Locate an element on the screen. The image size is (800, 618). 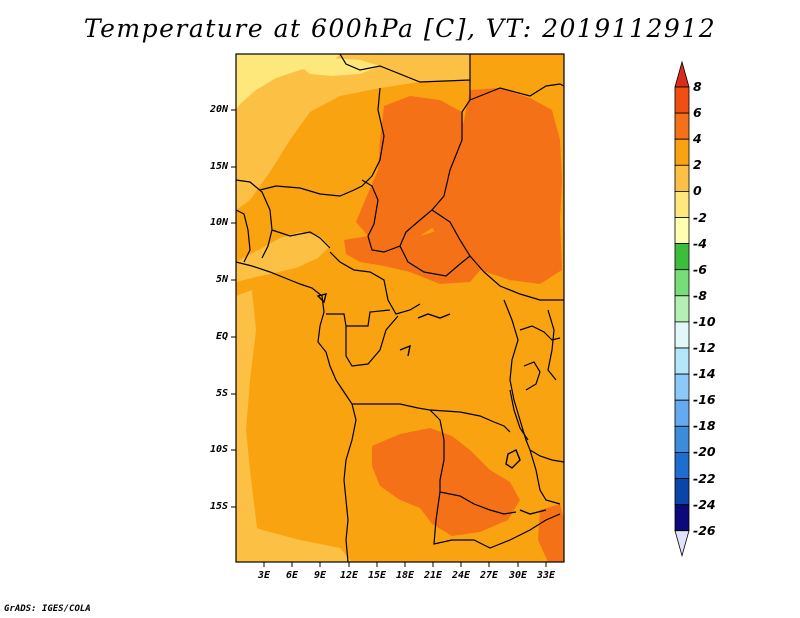
lon-label: 15E is located at coordinates (377, 575).